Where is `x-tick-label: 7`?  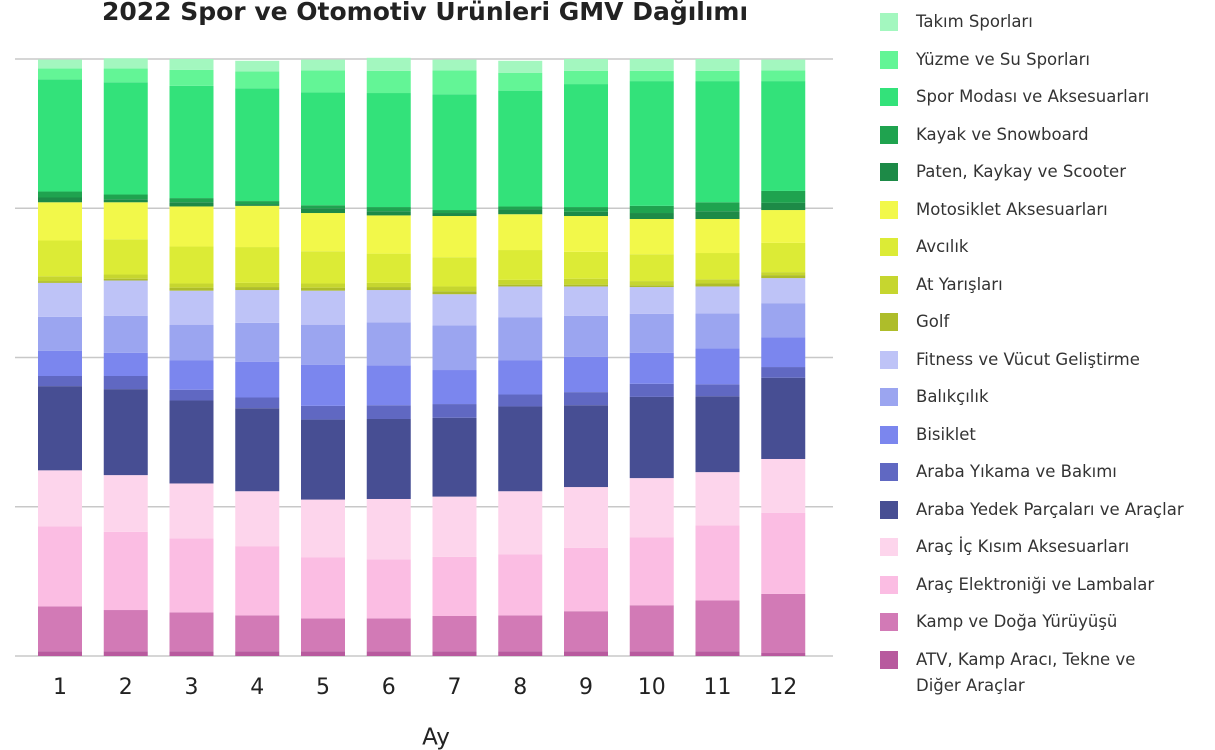
x-tick-label: 7 is located at coordinates (455, 687).